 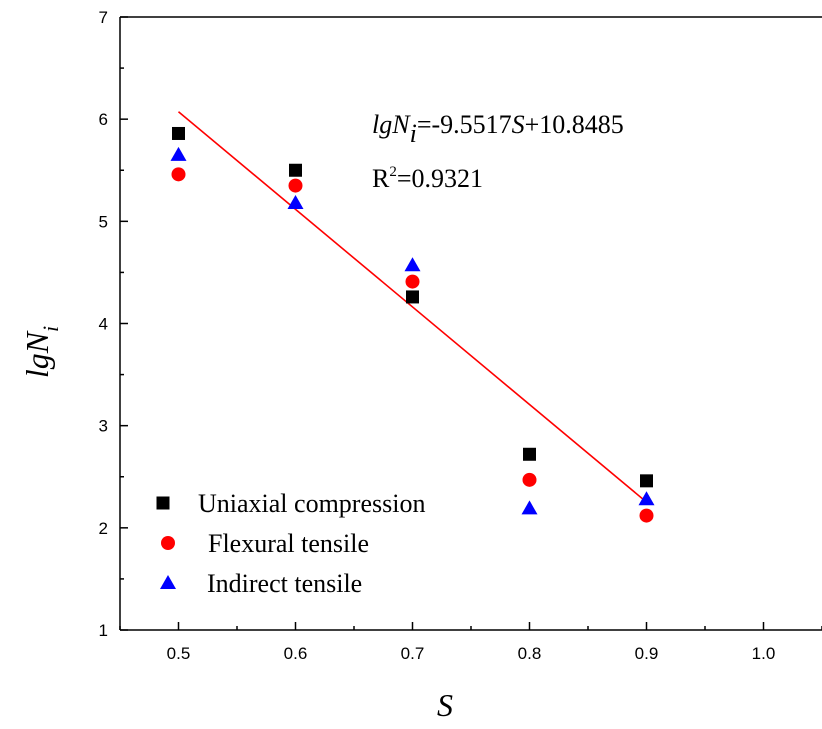 I want to click on svg-text: lgNi=-9.5517S+10.8485, so click(x=498, y=129).